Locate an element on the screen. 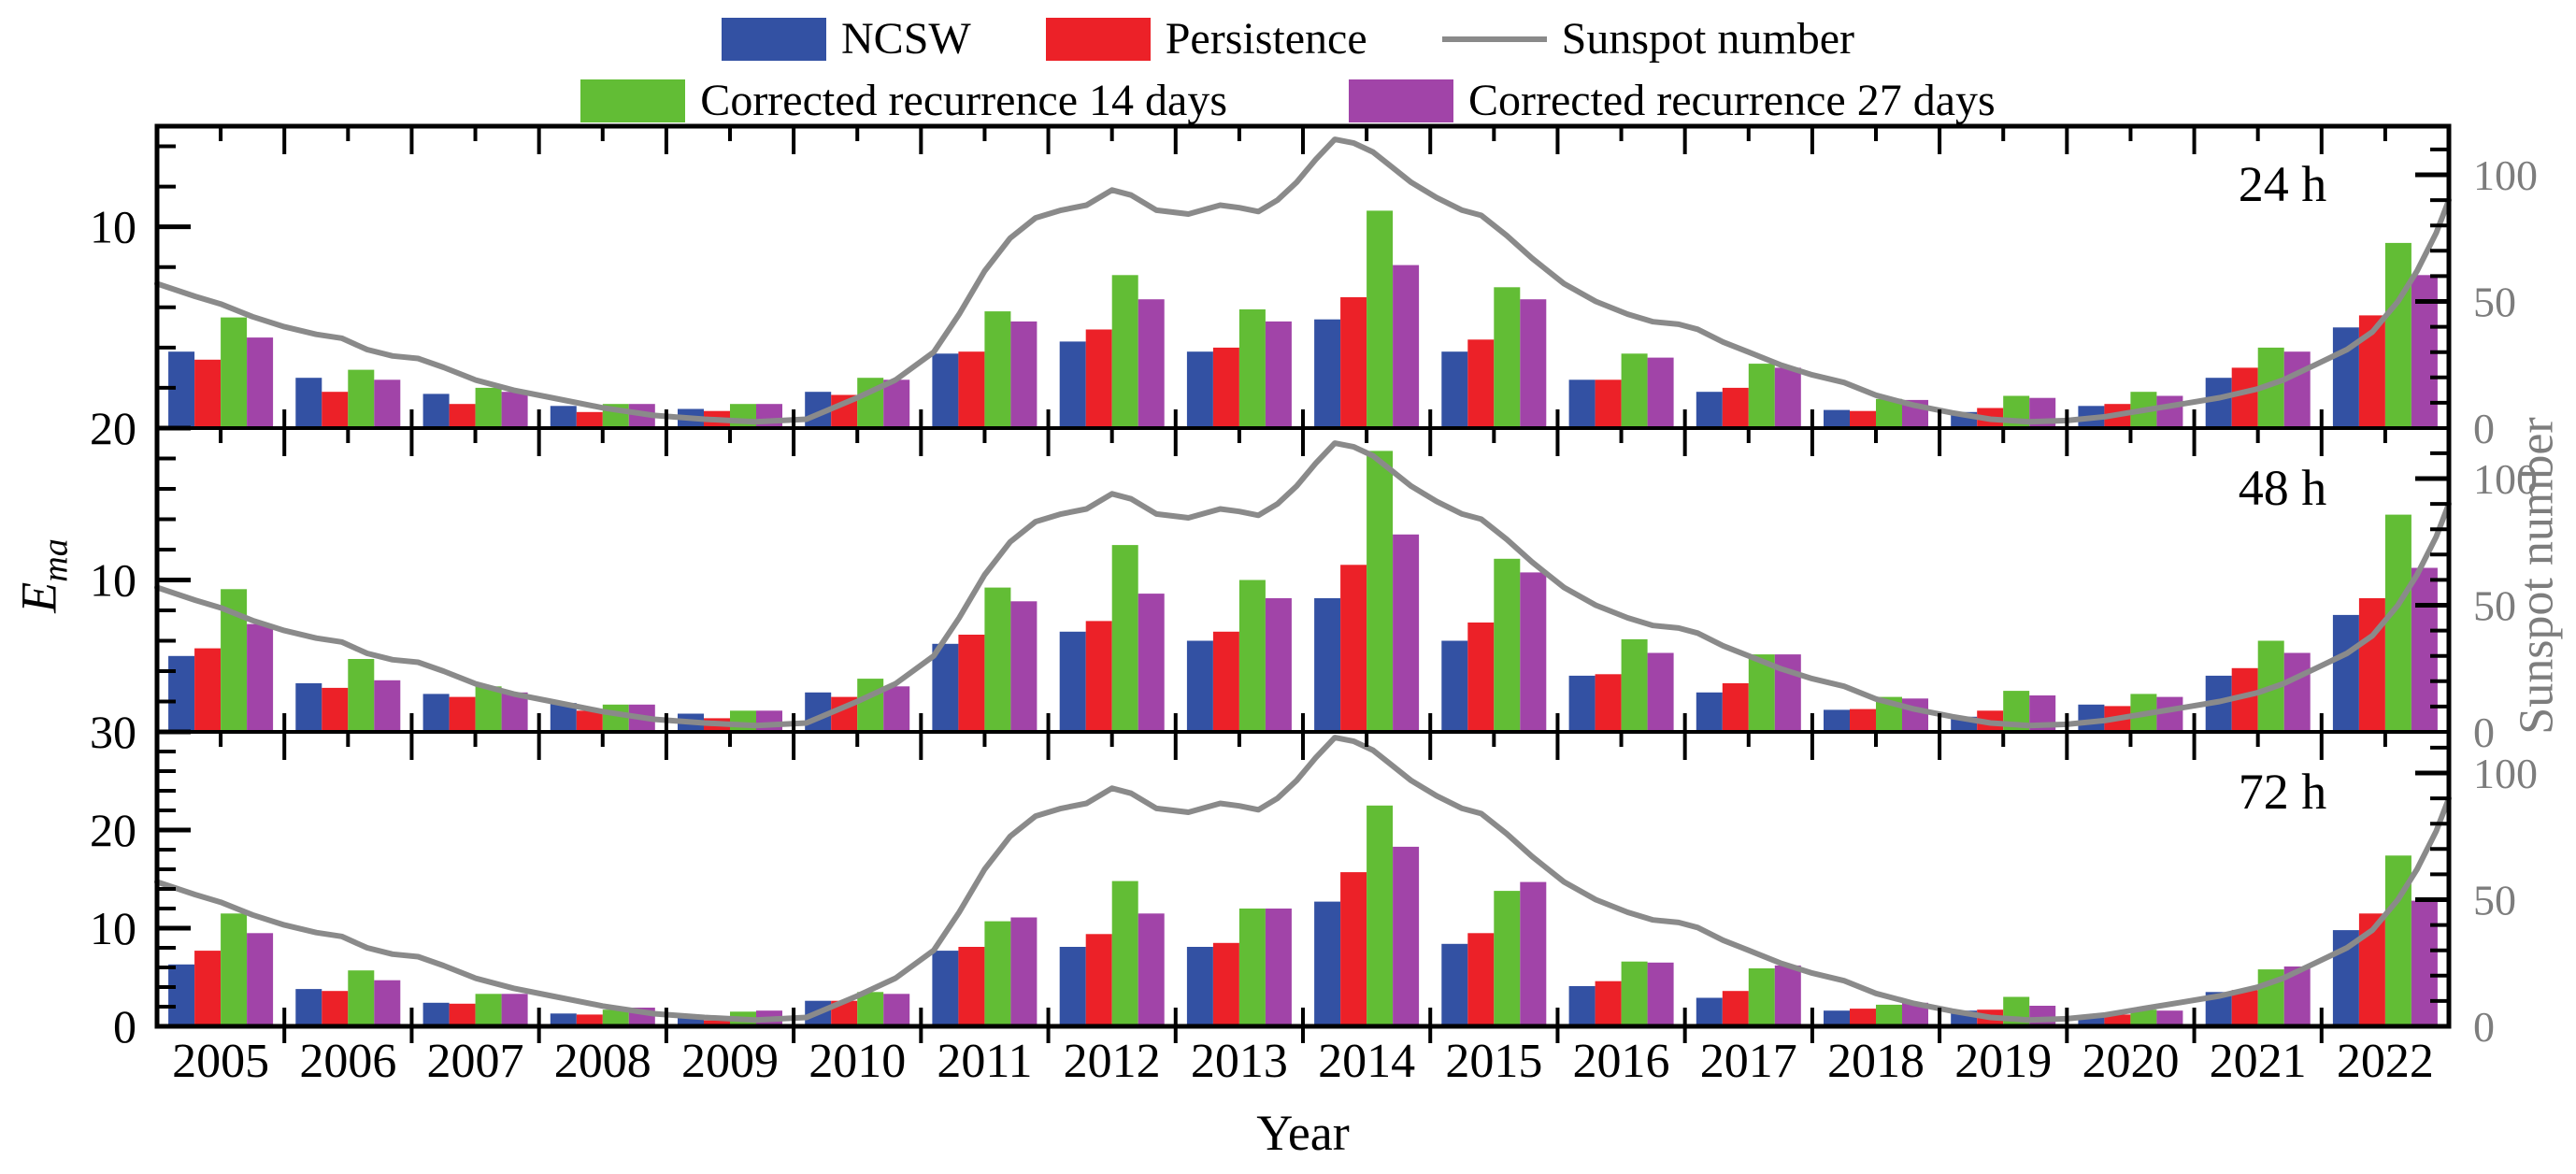 The width and height of the screenshot is (2576, 1174). panel-label-48h: 48 h is located at coordinates (2282, 488).